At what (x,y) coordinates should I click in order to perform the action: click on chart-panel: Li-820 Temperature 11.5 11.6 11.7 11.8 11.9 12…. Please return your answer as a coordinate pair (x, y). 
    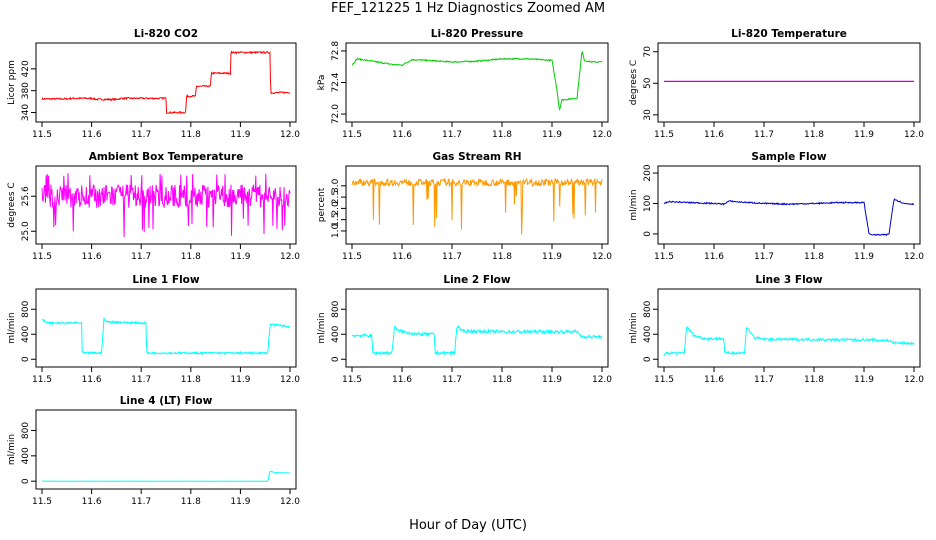
    Looking at the image, I should click on (776, 84).